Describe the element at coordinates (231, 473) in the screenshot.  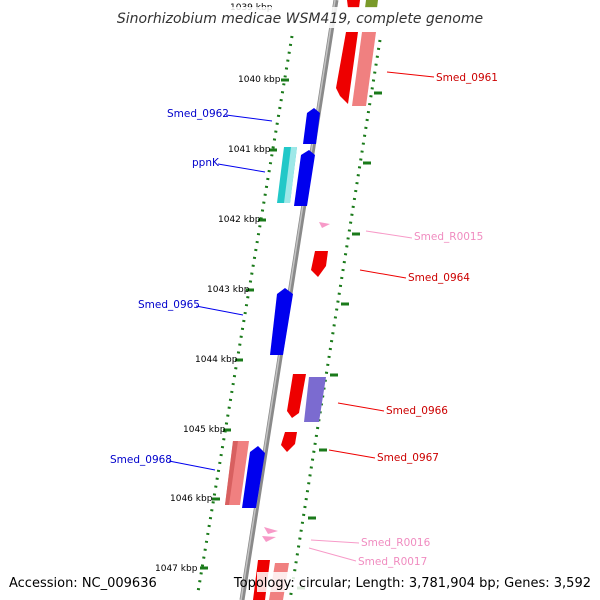
I see `gene-smed_0968-dark` at that location.